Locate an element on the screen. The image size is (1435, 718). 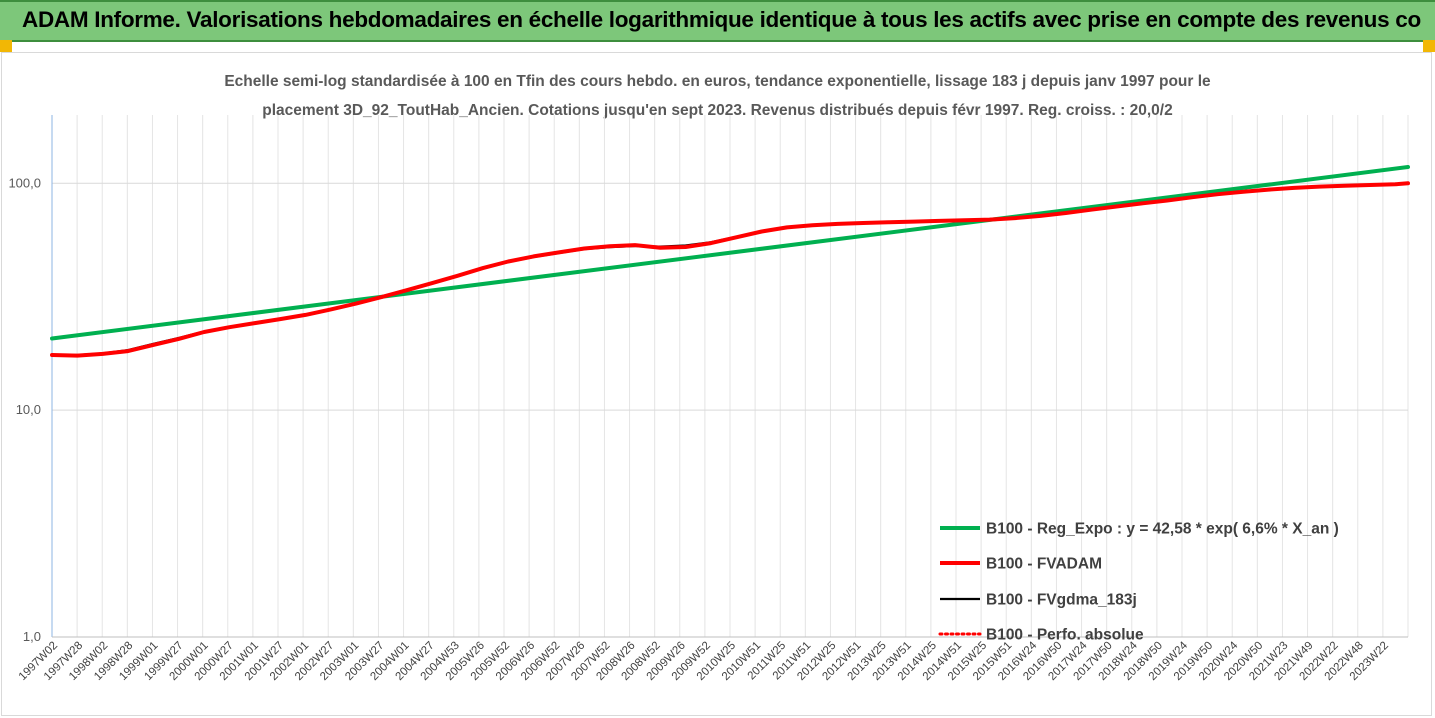
y-tick-label: 10,0 is located at coordinates (28, 409).